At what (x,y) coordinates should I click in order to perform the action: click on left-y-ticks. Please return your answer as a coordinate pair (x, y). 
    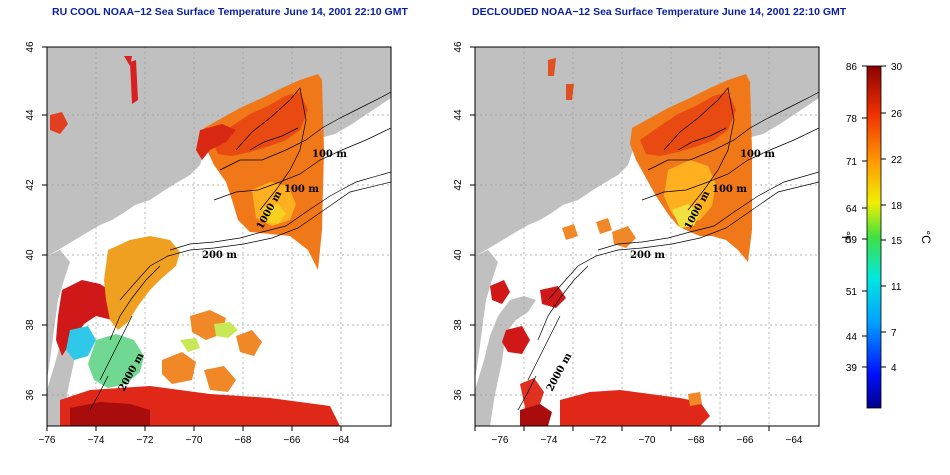
    Looking at the image, I should click on (44, 221).